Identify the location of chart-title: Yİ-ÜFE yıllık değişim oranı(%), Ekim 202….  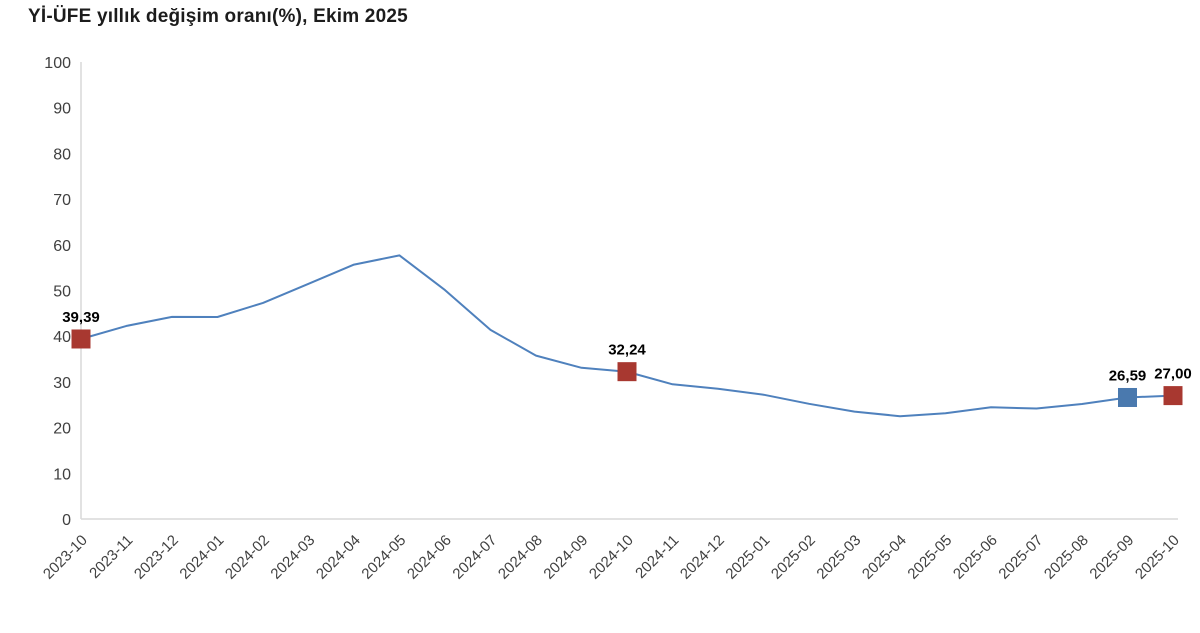
(218, 16).